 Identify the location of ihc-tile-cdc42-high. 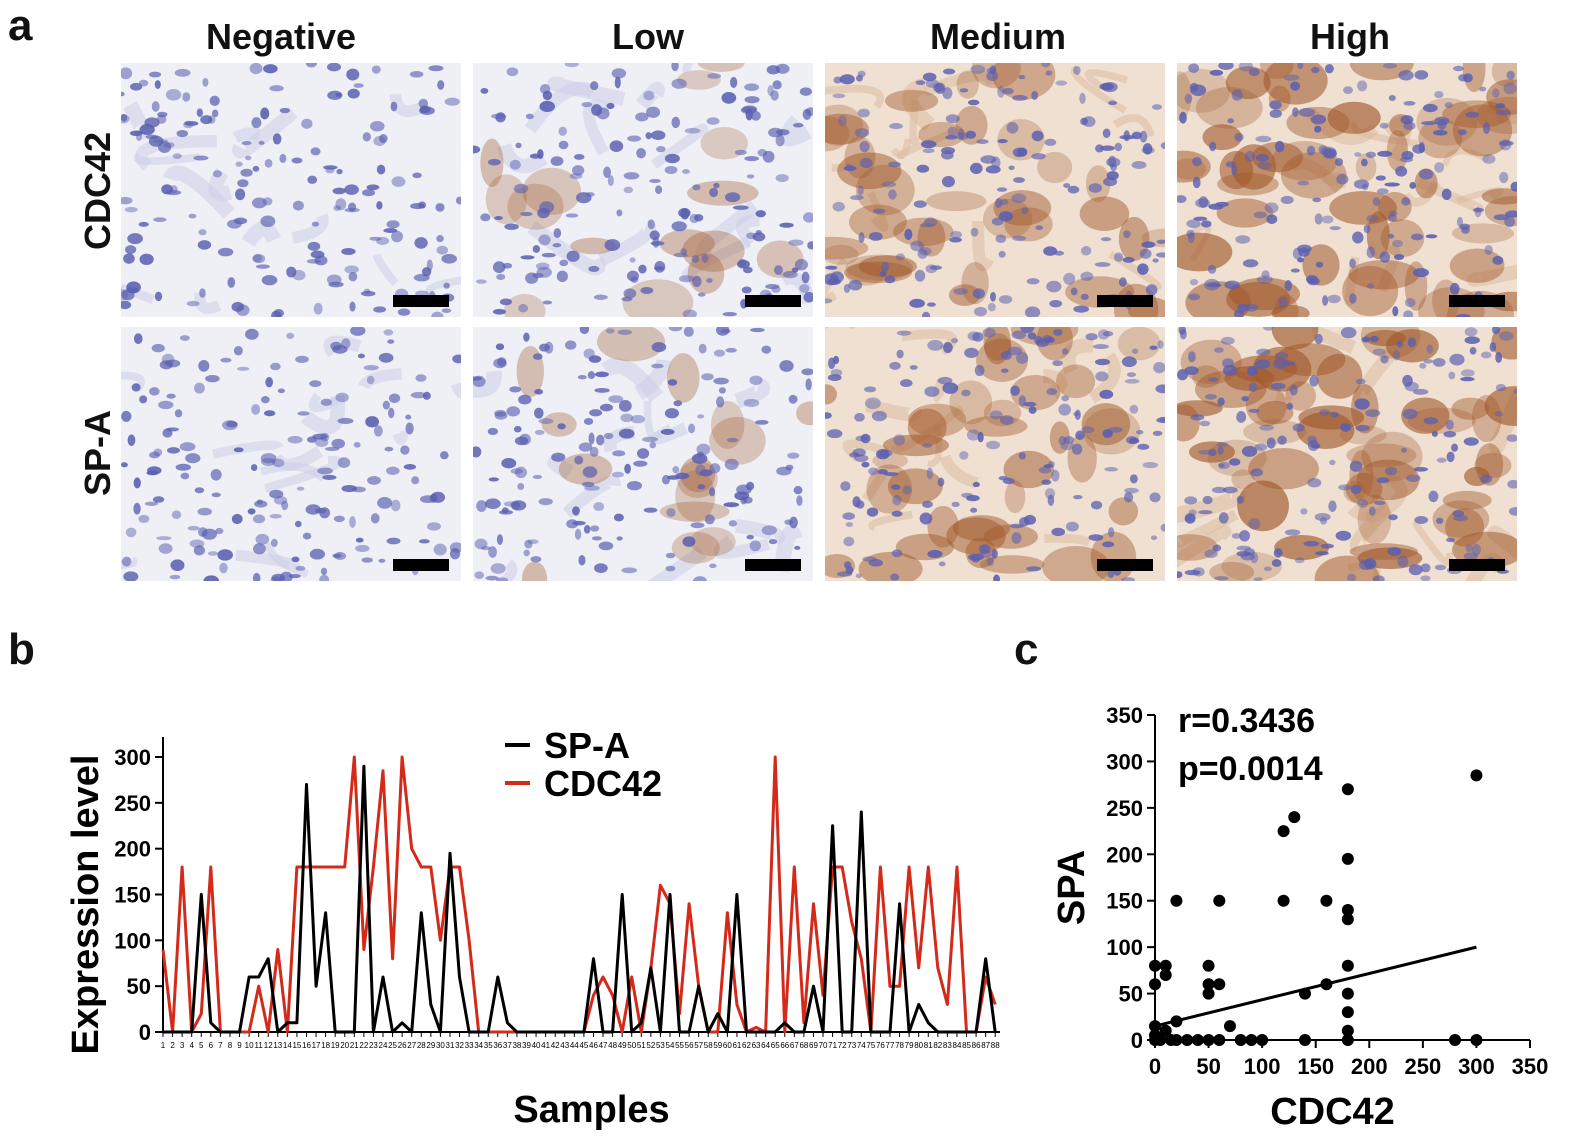
(1347, 190).